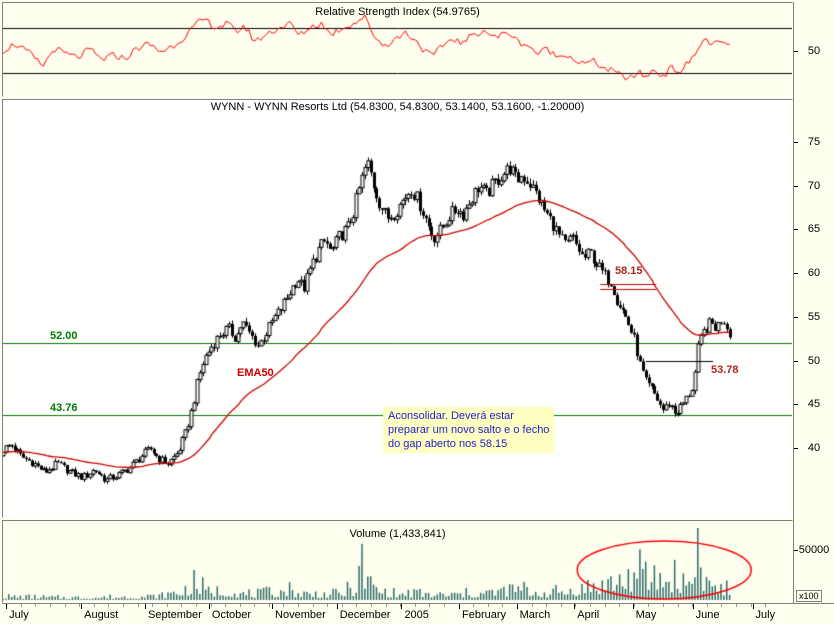 The height and width of the screenshot is (624, 834). I want to click on ema50-label: EMA50, so click(255, 373).